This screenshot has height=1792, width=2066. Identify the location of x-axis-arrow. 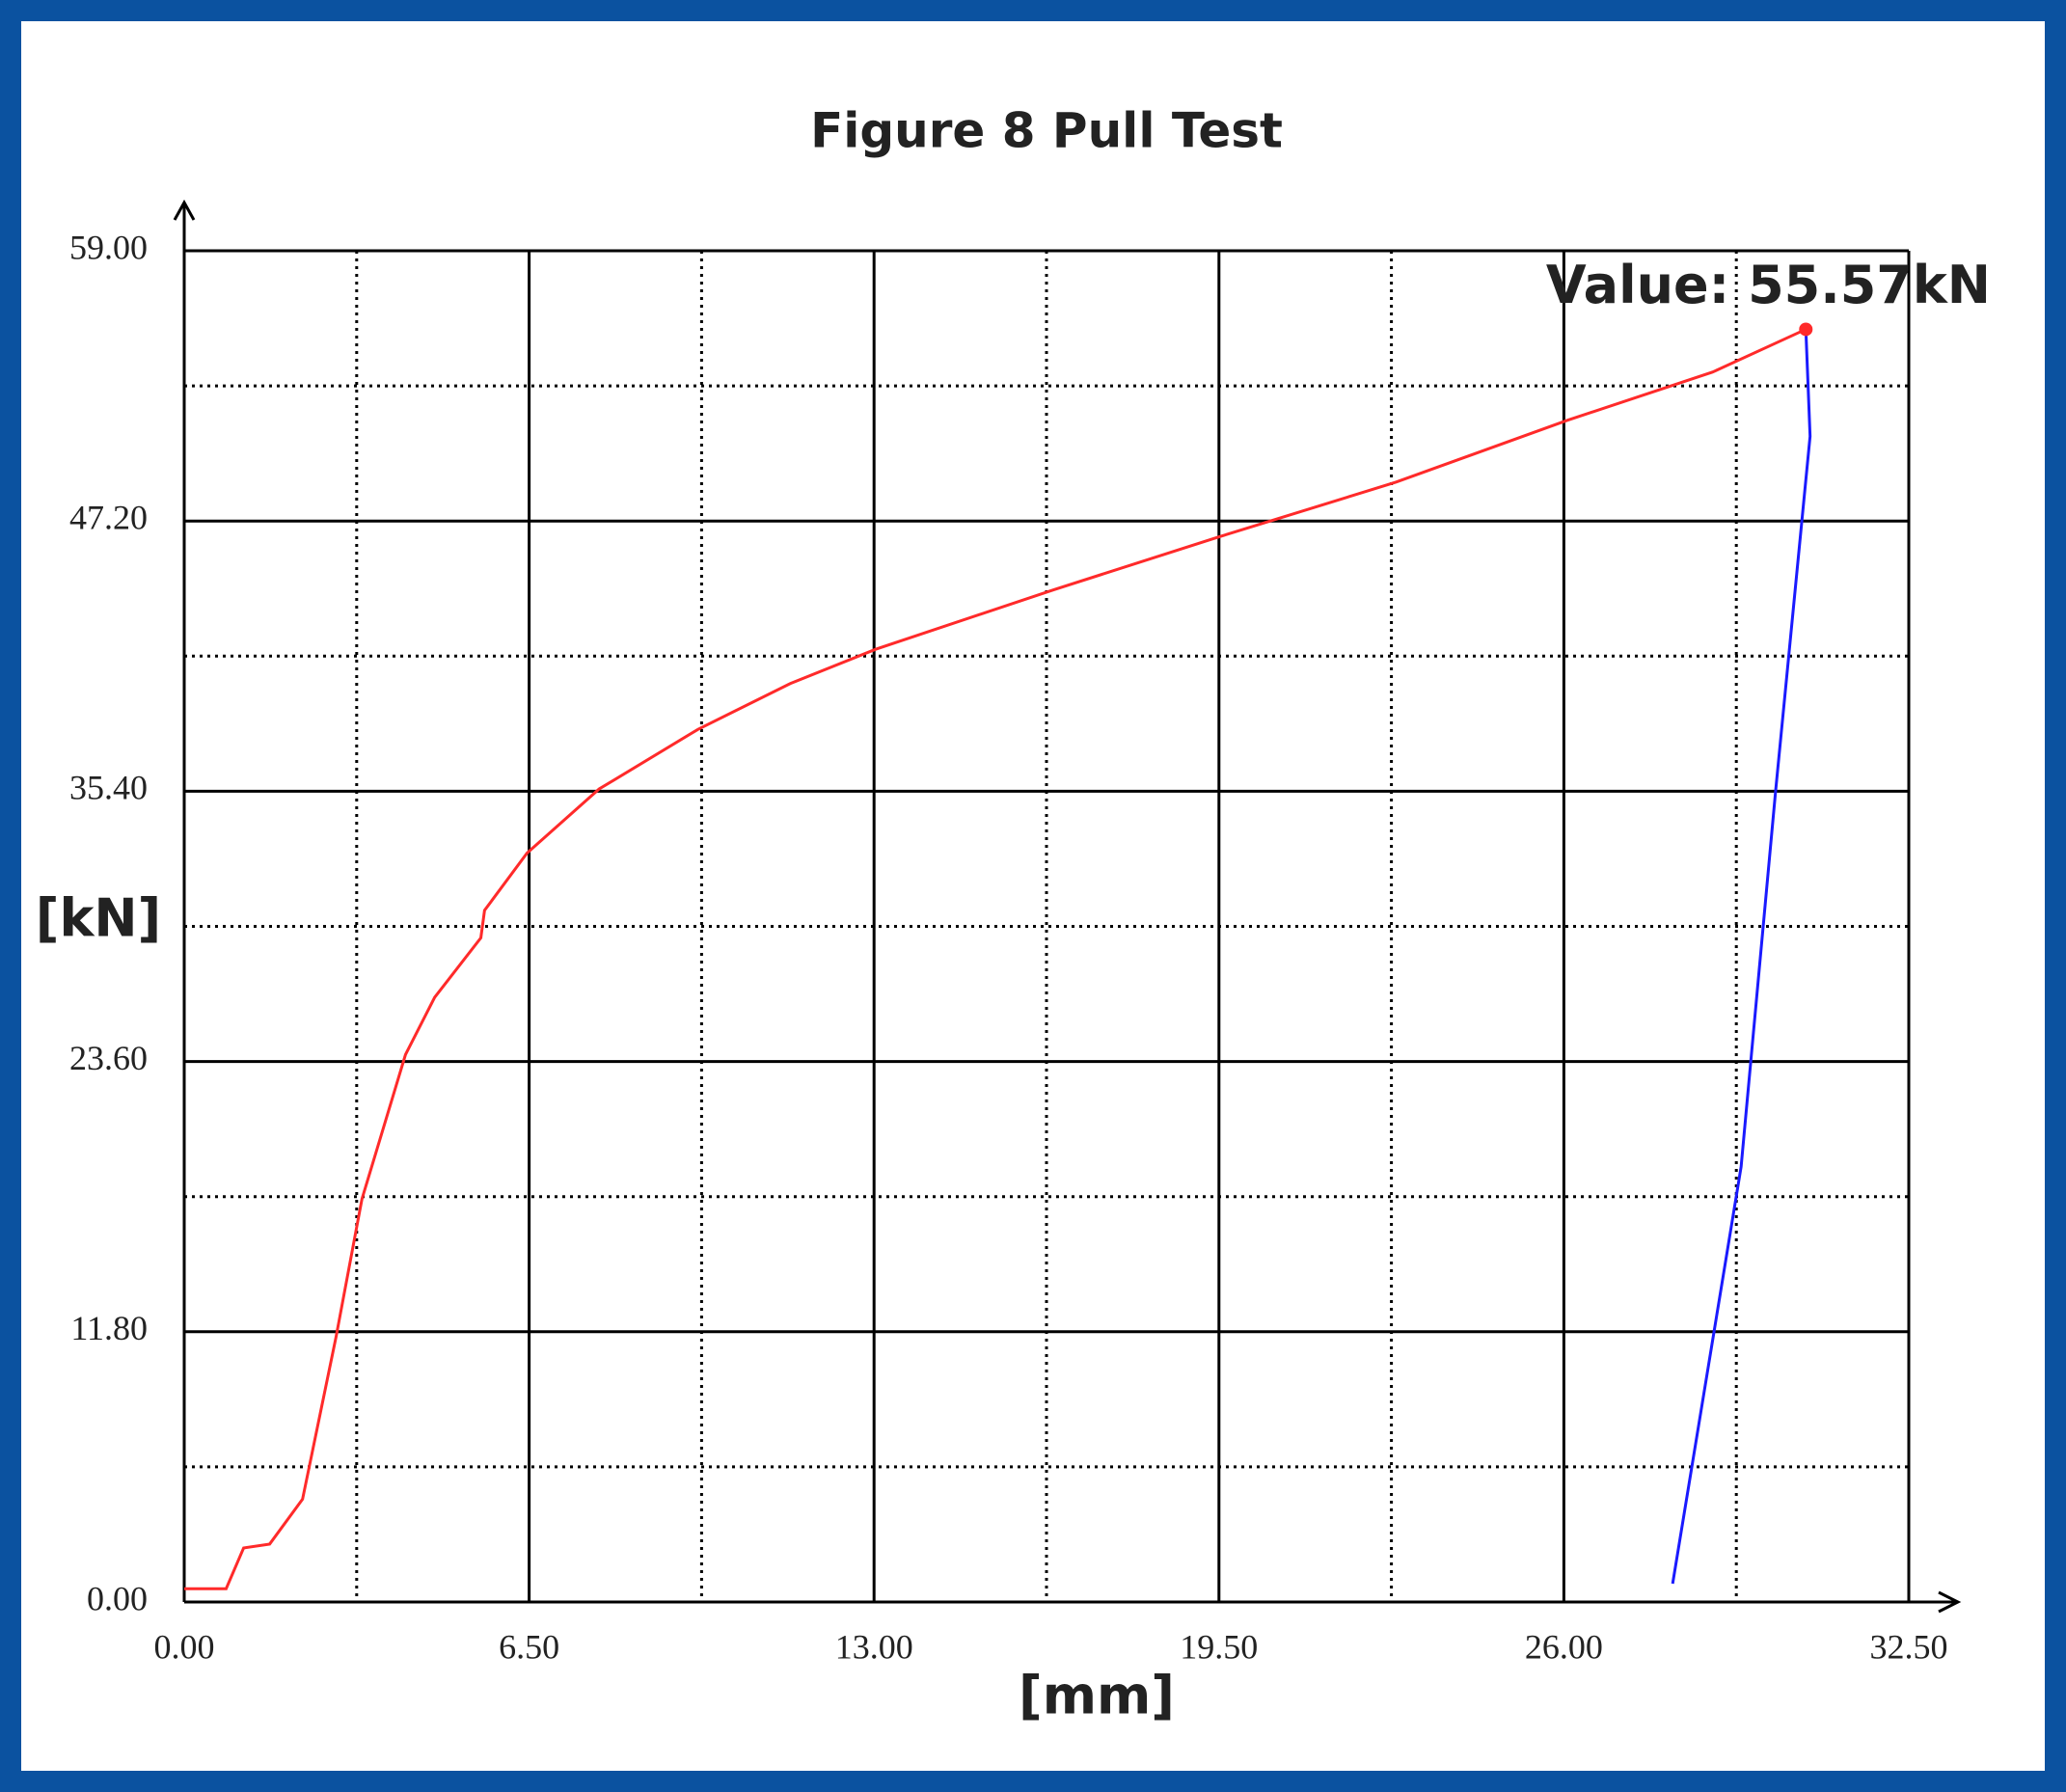
(1950, 1602).